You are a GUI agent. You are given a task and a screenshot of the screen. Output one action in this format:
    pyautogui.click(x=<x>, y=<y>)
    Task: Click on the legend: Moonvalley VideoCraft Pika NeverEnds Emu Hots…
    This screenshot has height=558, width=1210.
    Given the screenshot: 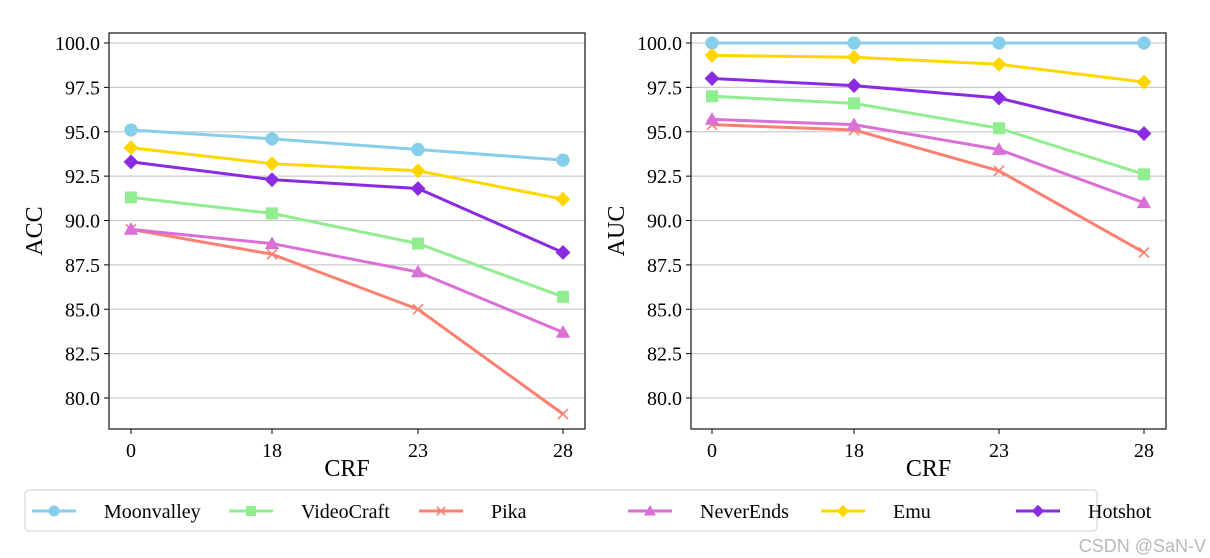 What is the action you would take?
    pyautogui.click(x=588, y=510)
    